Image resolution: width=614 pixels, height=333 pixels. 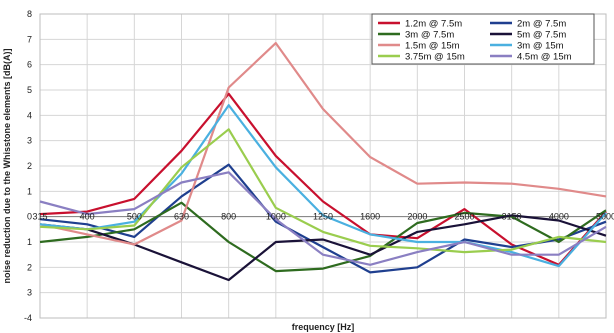 I want to click on y-axis-ticks: -4 3 2 1 0 1 2 3 4 5 6 7 8, so click(x=28, y=166).